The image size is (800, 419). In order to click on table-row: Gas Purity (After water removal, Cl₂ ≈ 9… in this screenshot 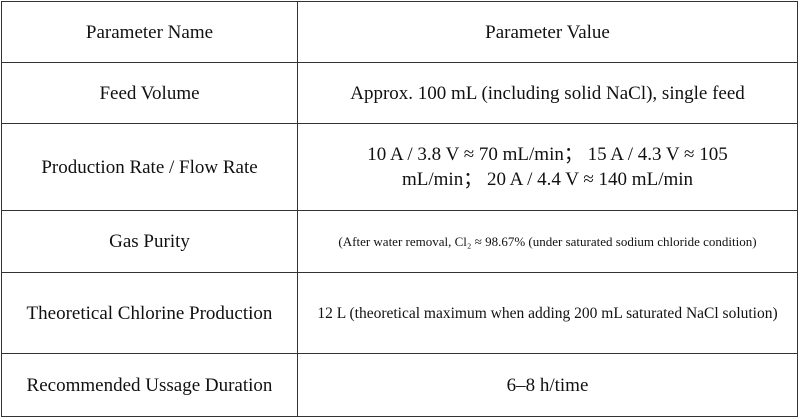, I will do `click(399, 241)`.